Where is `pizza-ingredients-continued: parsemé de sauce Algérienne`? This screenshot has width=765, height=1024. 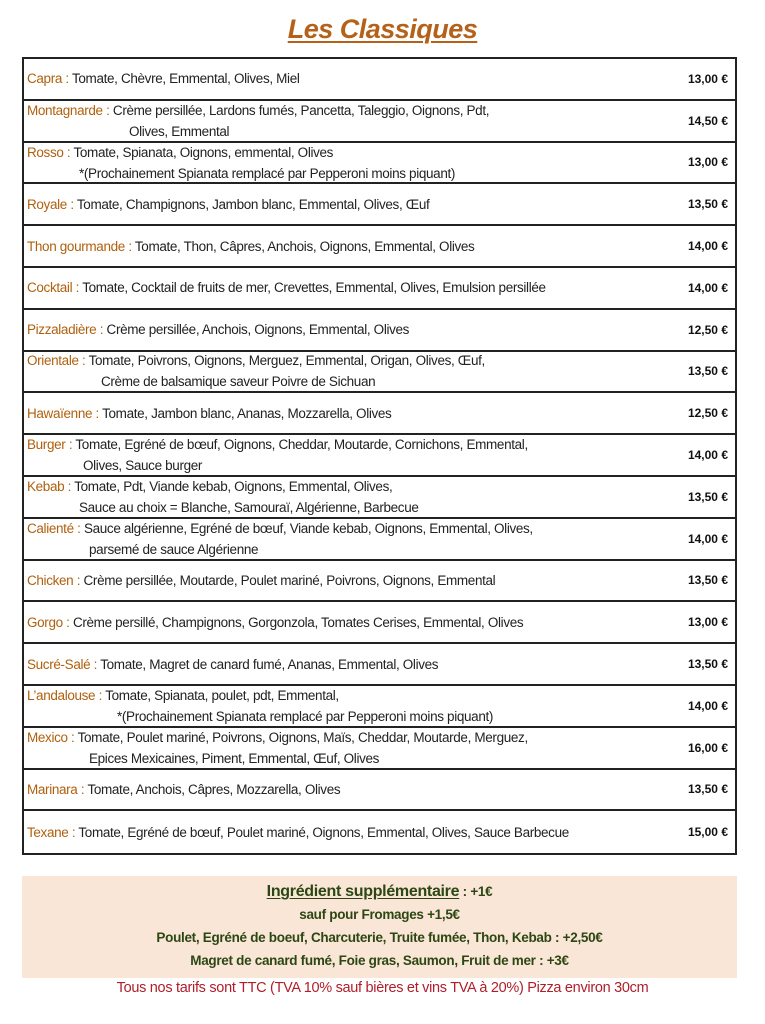 pizza-ingredients-continued: parsemé de sauce Algérienne is located at coordinates (174, 549).